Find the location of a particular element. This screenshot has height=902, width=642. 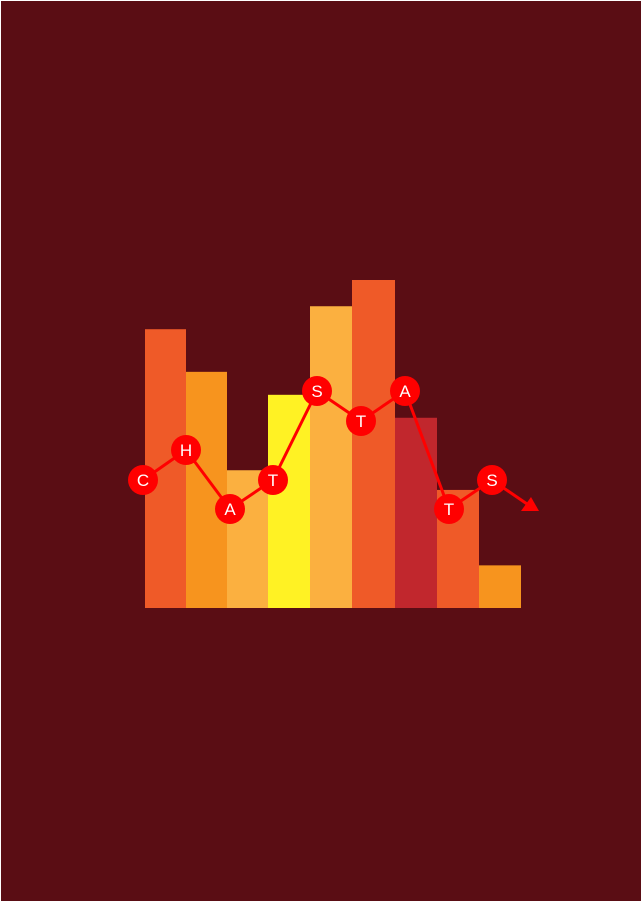

letter-node-label: C is located at coordinates (143, 480).